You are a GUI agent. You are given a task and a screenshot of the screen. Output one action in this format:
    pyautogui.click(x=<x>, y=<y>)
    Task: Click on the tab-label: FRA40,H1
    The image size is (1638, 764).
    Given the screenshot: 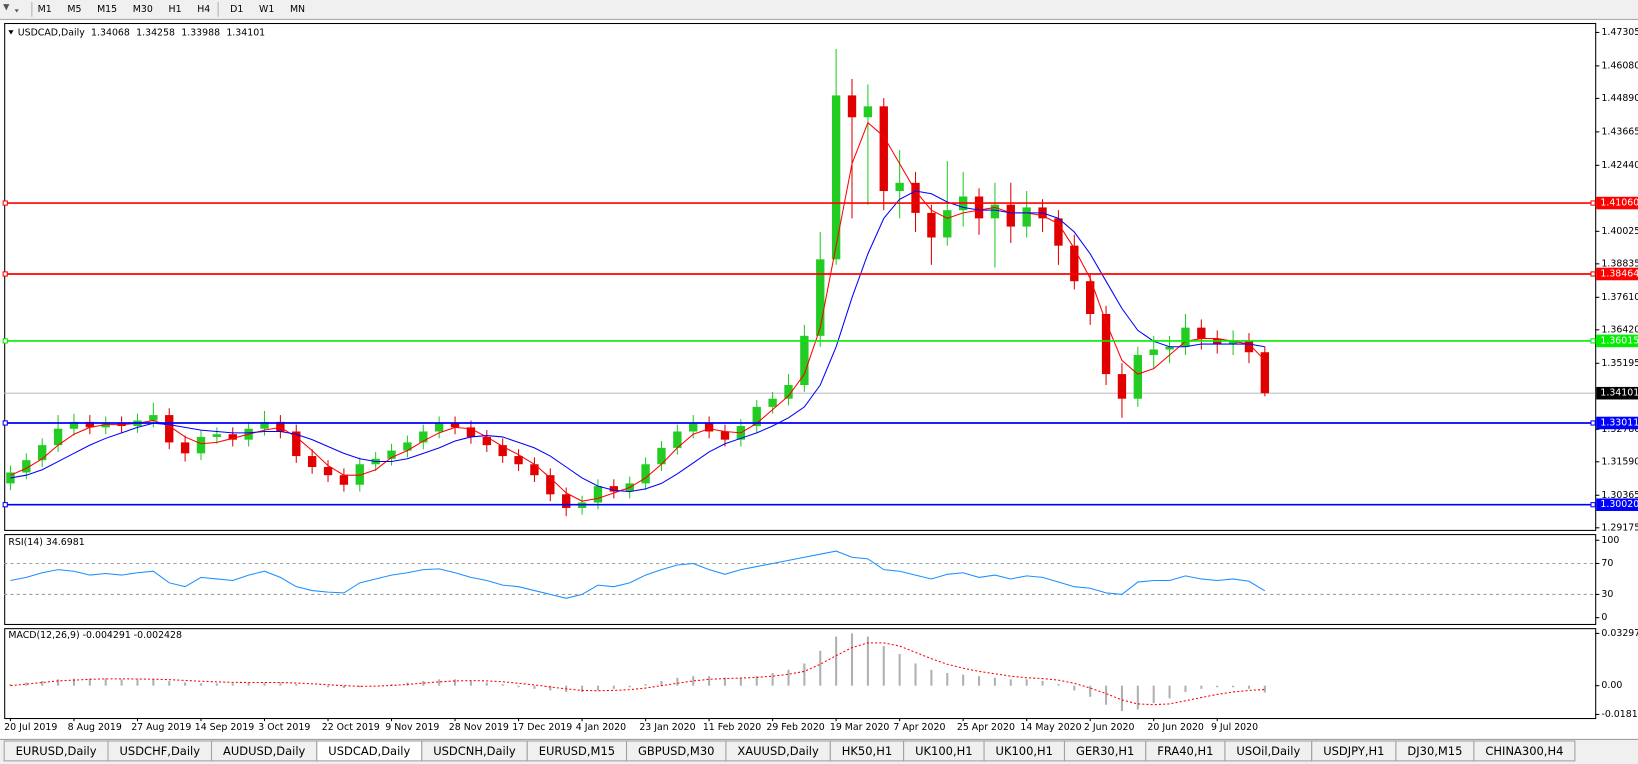 What is the action you would take?
    pyautogui.click(x=1185, y=751)
    